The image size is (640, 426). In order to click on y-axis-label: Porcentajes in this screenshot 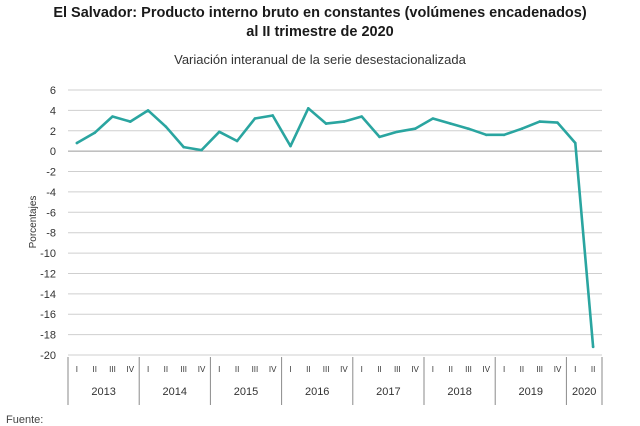, I will do `click(33, 222)`.